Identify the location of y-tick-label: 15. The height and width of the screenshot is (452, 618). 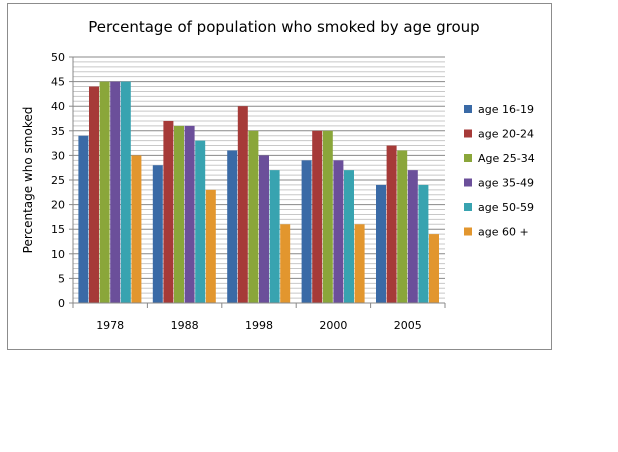
(58, 229).